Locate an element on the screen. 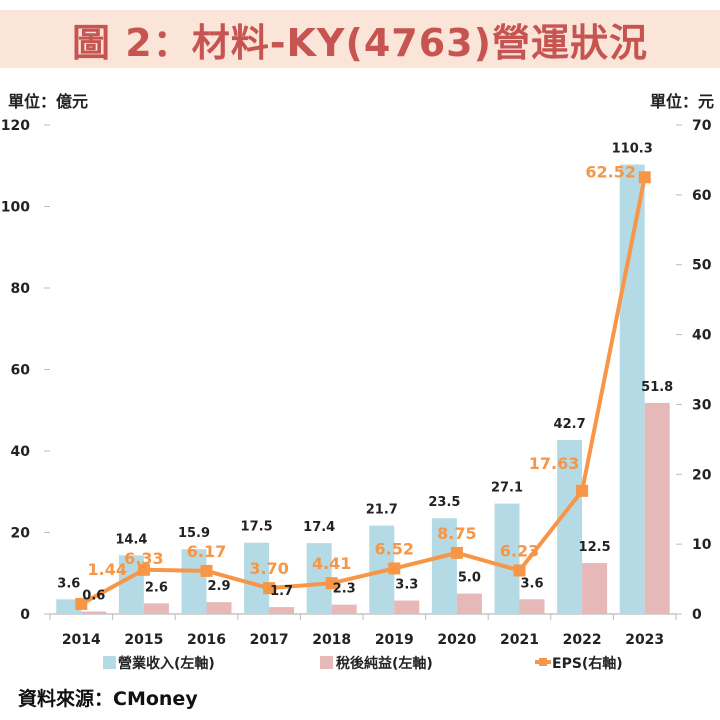  title-banner: 圖 2：材料-KY(4763)營運狀況 is located at coordinates (360, 39).